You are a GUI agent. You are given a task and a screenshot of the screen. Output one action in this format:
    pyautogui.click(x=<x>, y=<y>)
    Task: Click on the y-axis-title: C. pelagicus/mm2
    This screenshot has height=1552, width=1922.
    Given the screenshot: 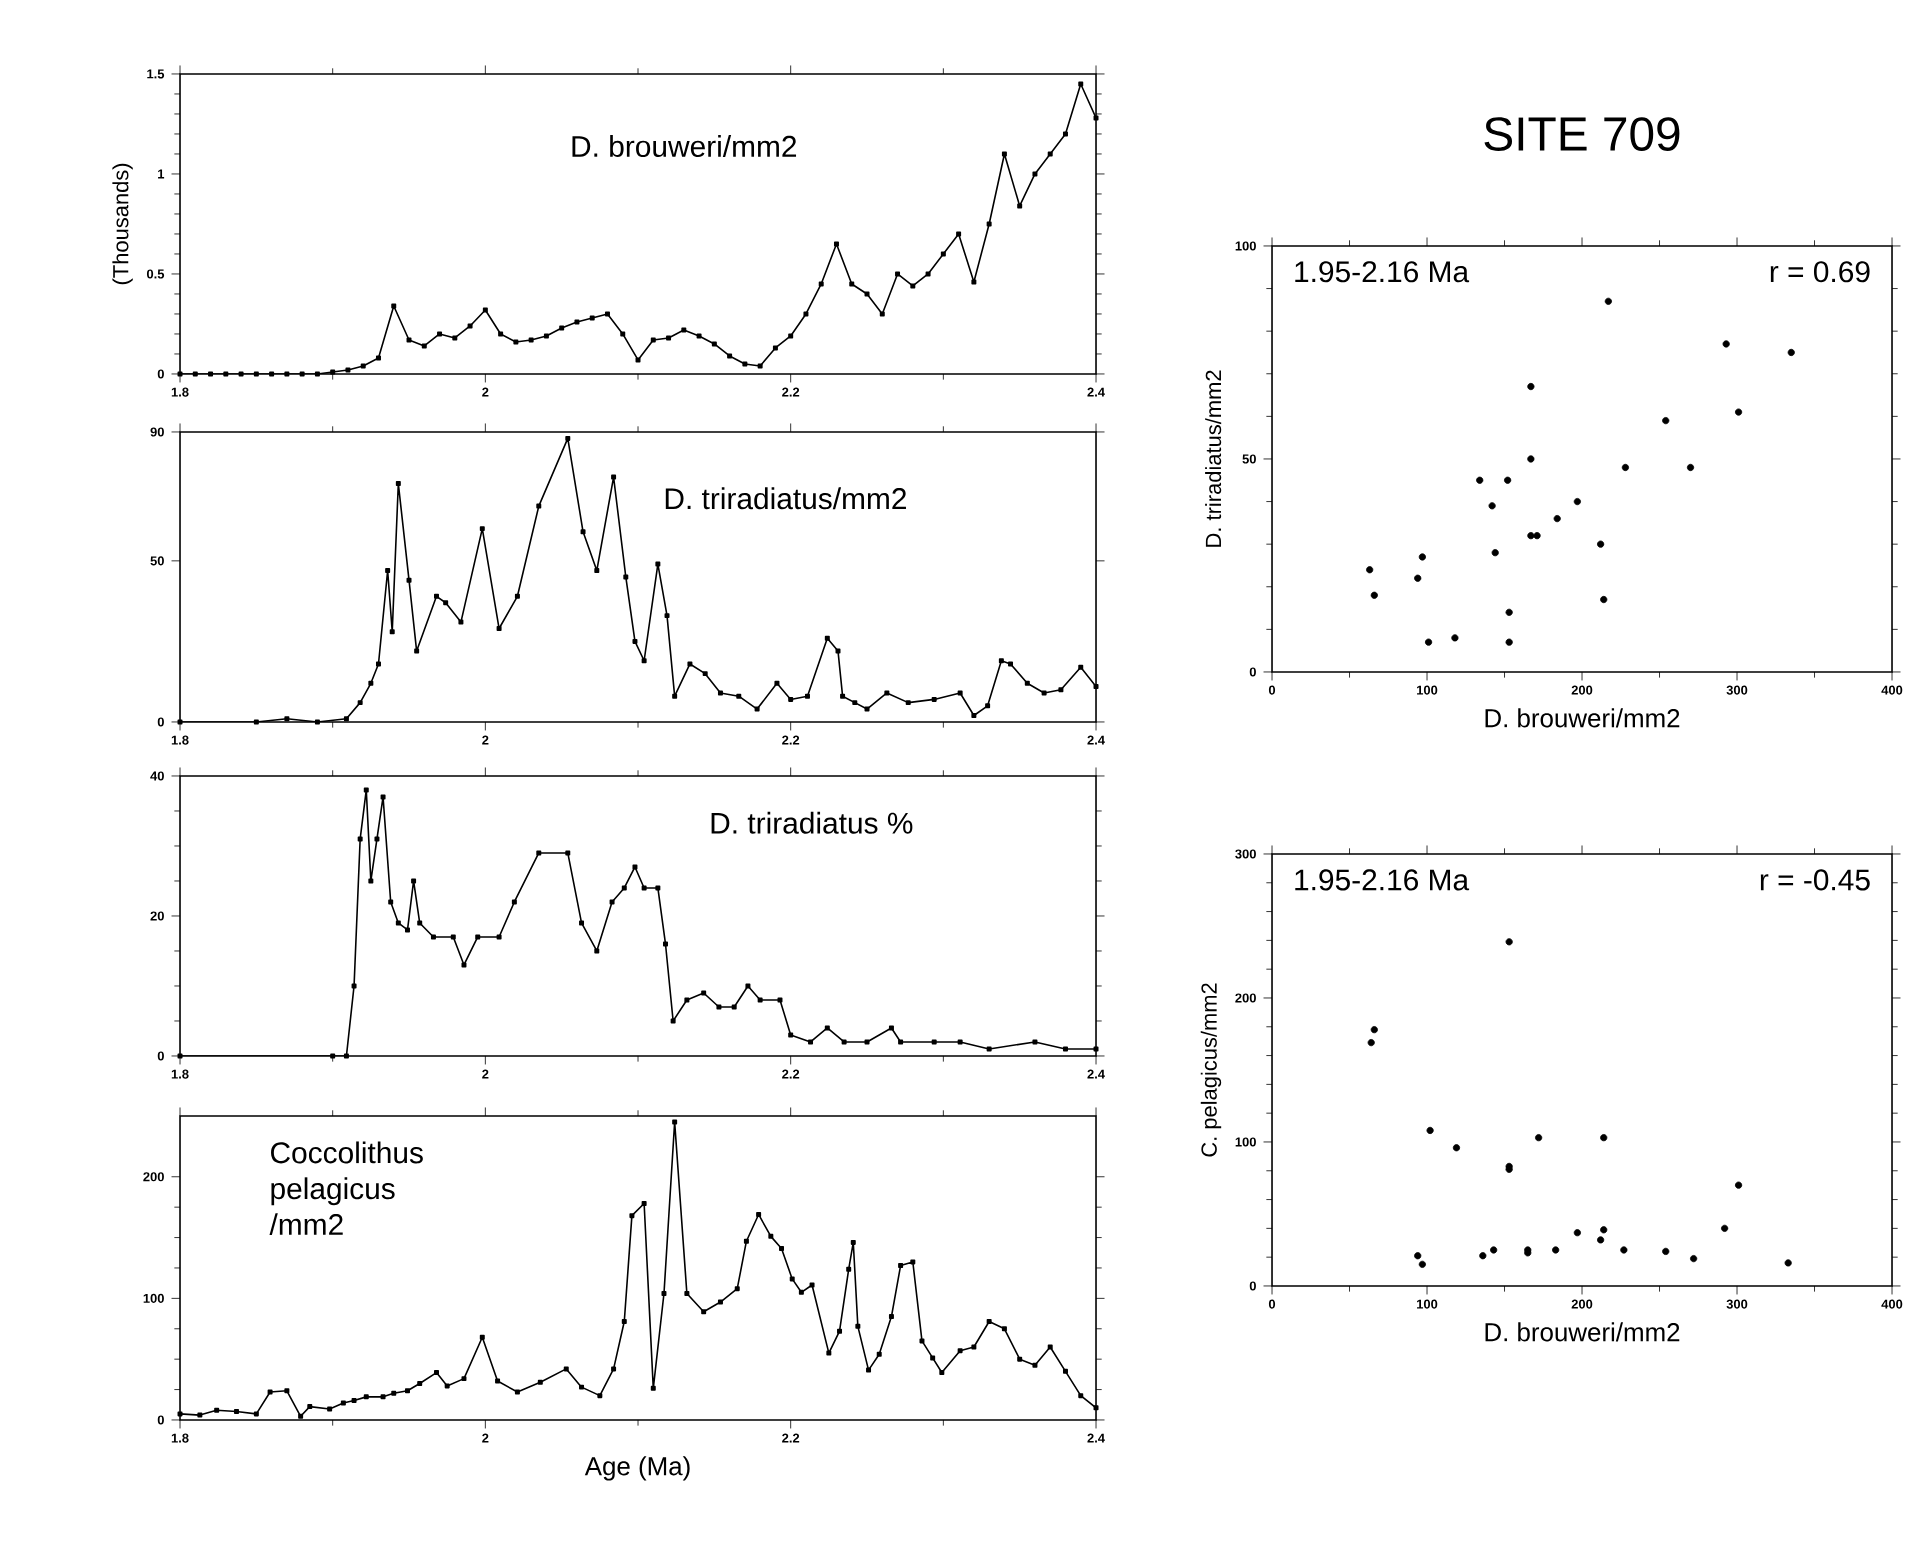 What is the action you would take?
    pyautogui.click(x=1211, y=1070)
    